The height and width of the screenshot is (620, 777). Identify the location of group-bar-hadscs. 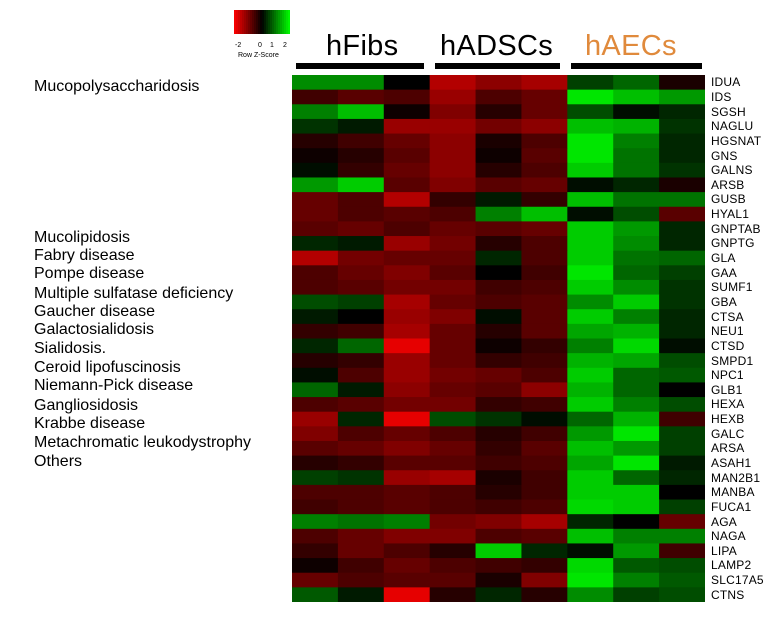
(497, 66).